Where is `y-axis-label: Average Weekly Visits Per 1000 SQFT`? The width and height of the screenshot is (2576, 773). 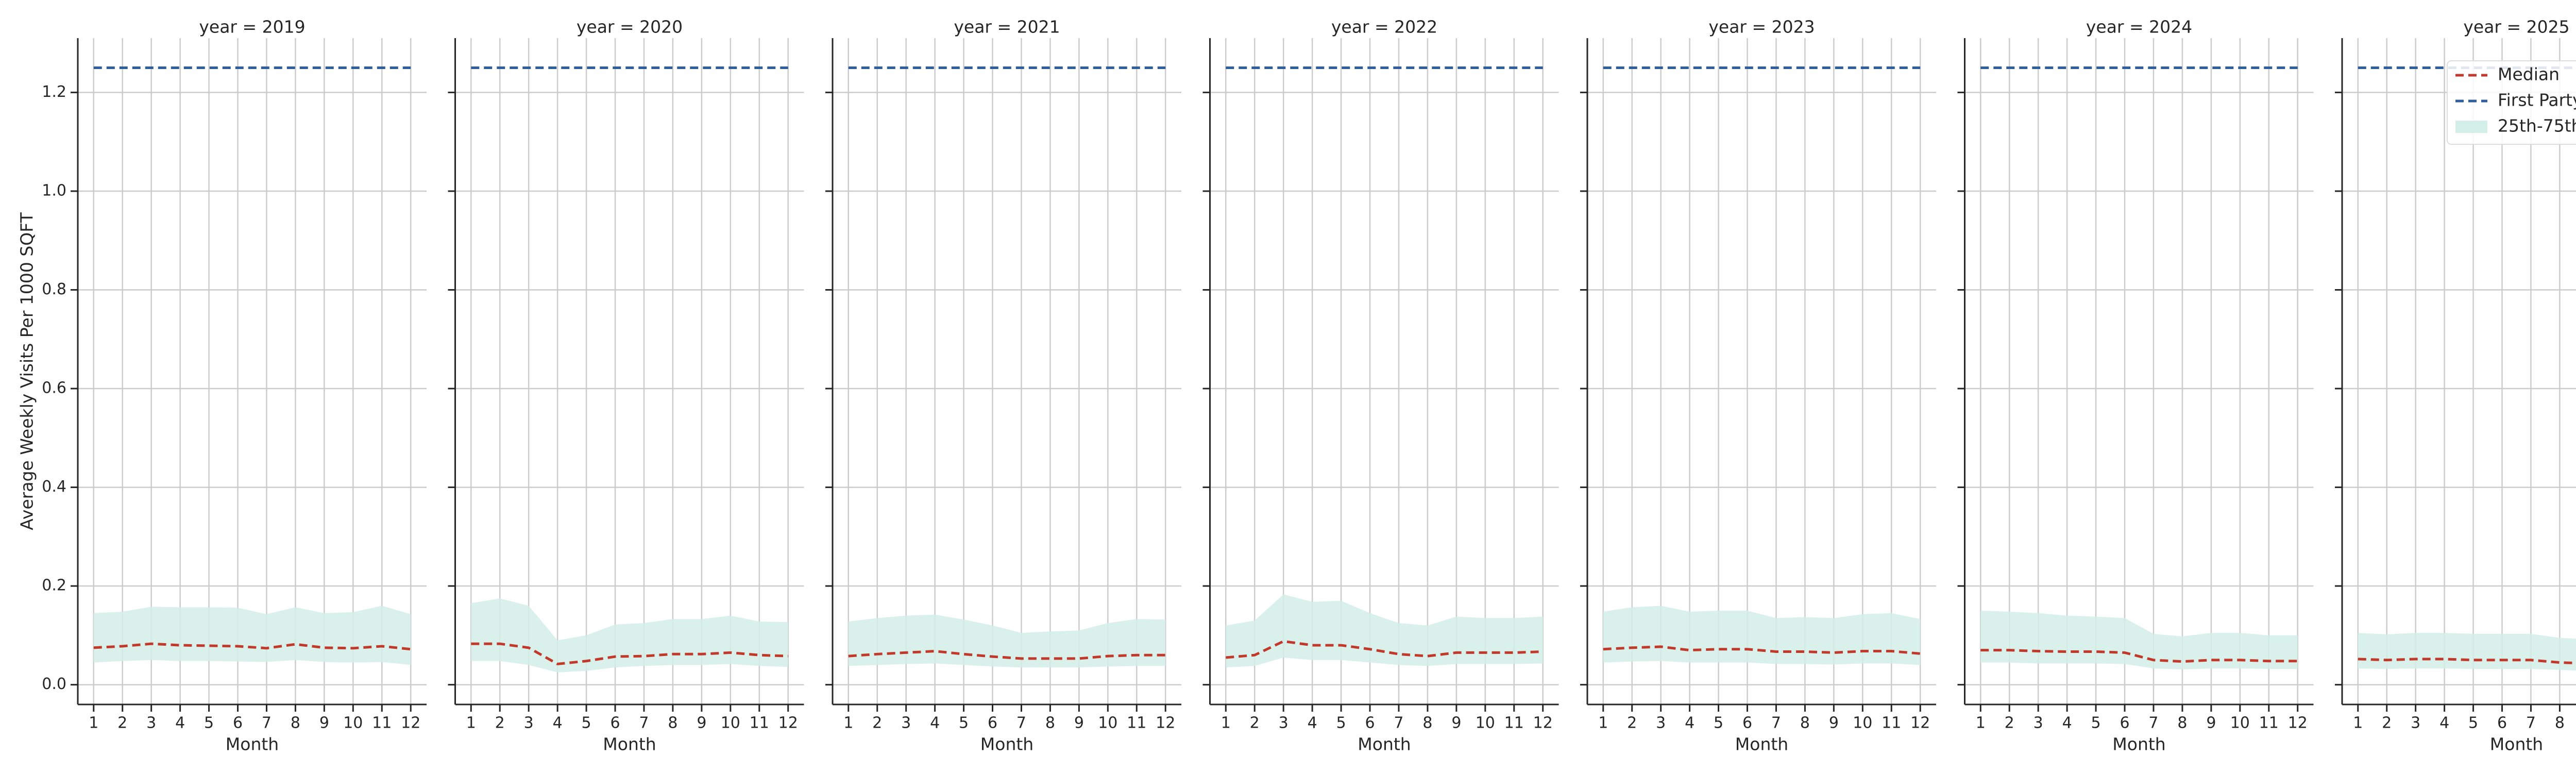
y-axis-label: Average Weekly Visits Per 1000 SQFT is located at coordinates (27, 371).